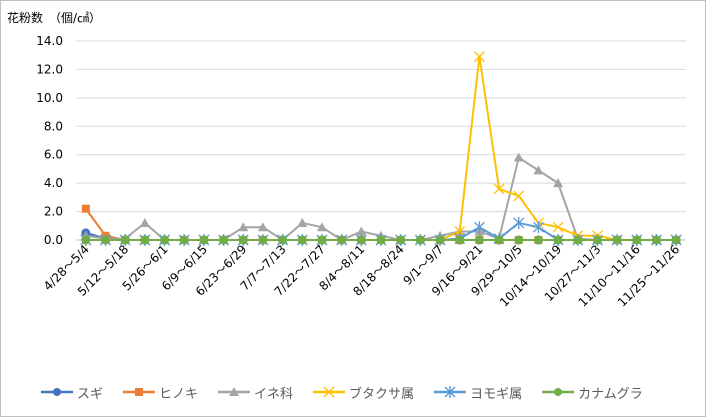 The height and width of the screenshot is (417, 706). I want to click on legend-label: スギ, so click(90, 394).